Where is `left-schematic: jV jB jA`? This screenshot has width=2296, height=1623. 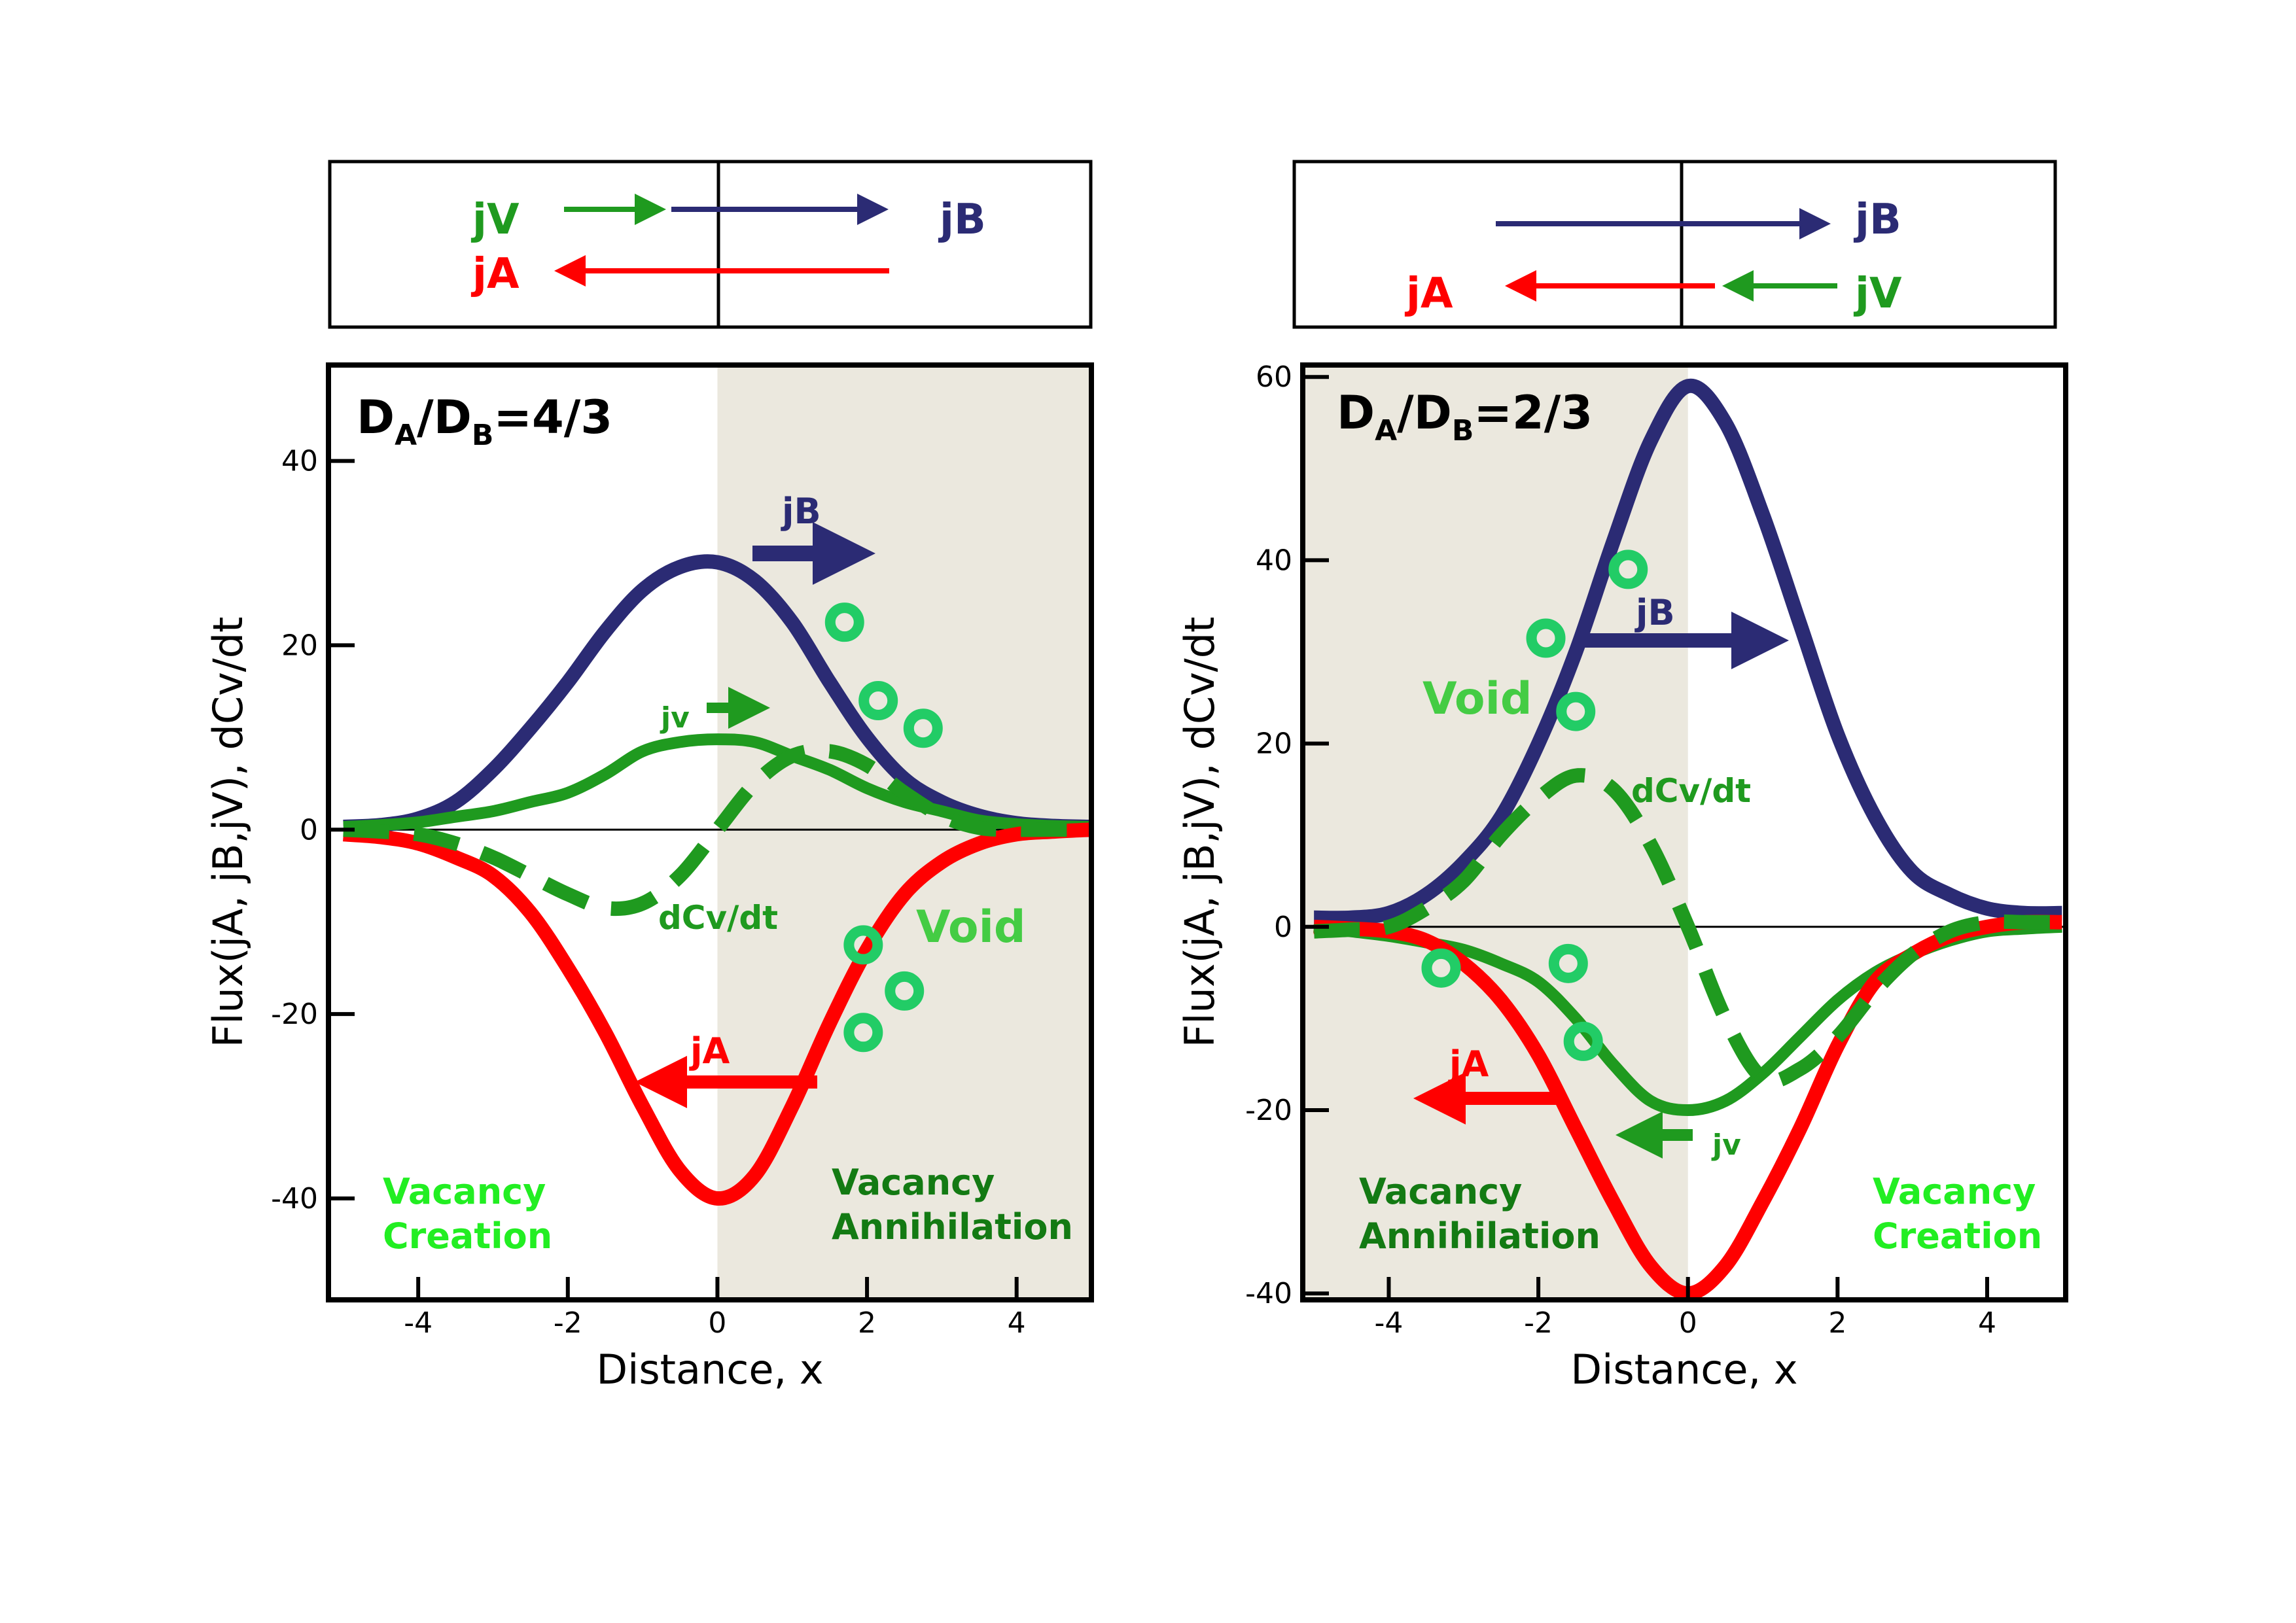 left-schematic: jV jB jA is located at coordinates (710, 245).